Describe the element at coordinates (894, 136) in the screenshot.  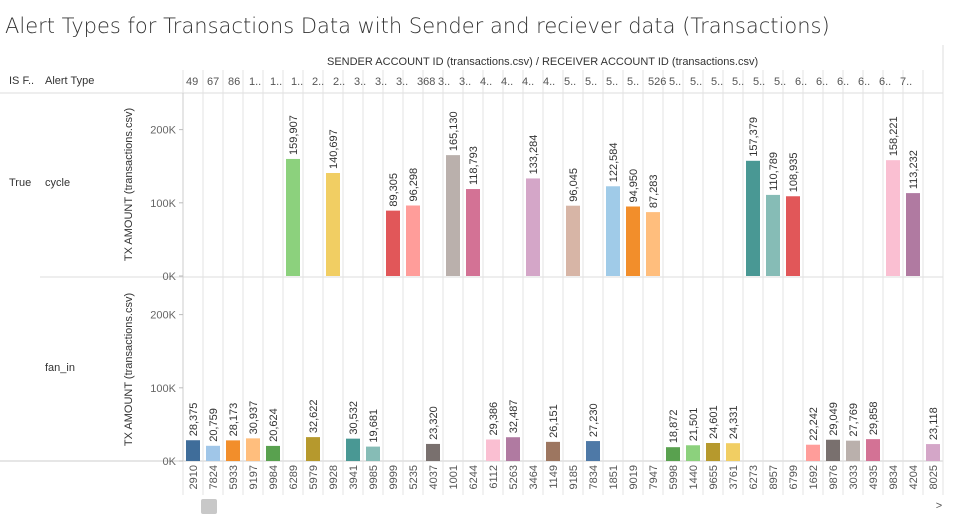
I see `data-label: 158,221` at that location.